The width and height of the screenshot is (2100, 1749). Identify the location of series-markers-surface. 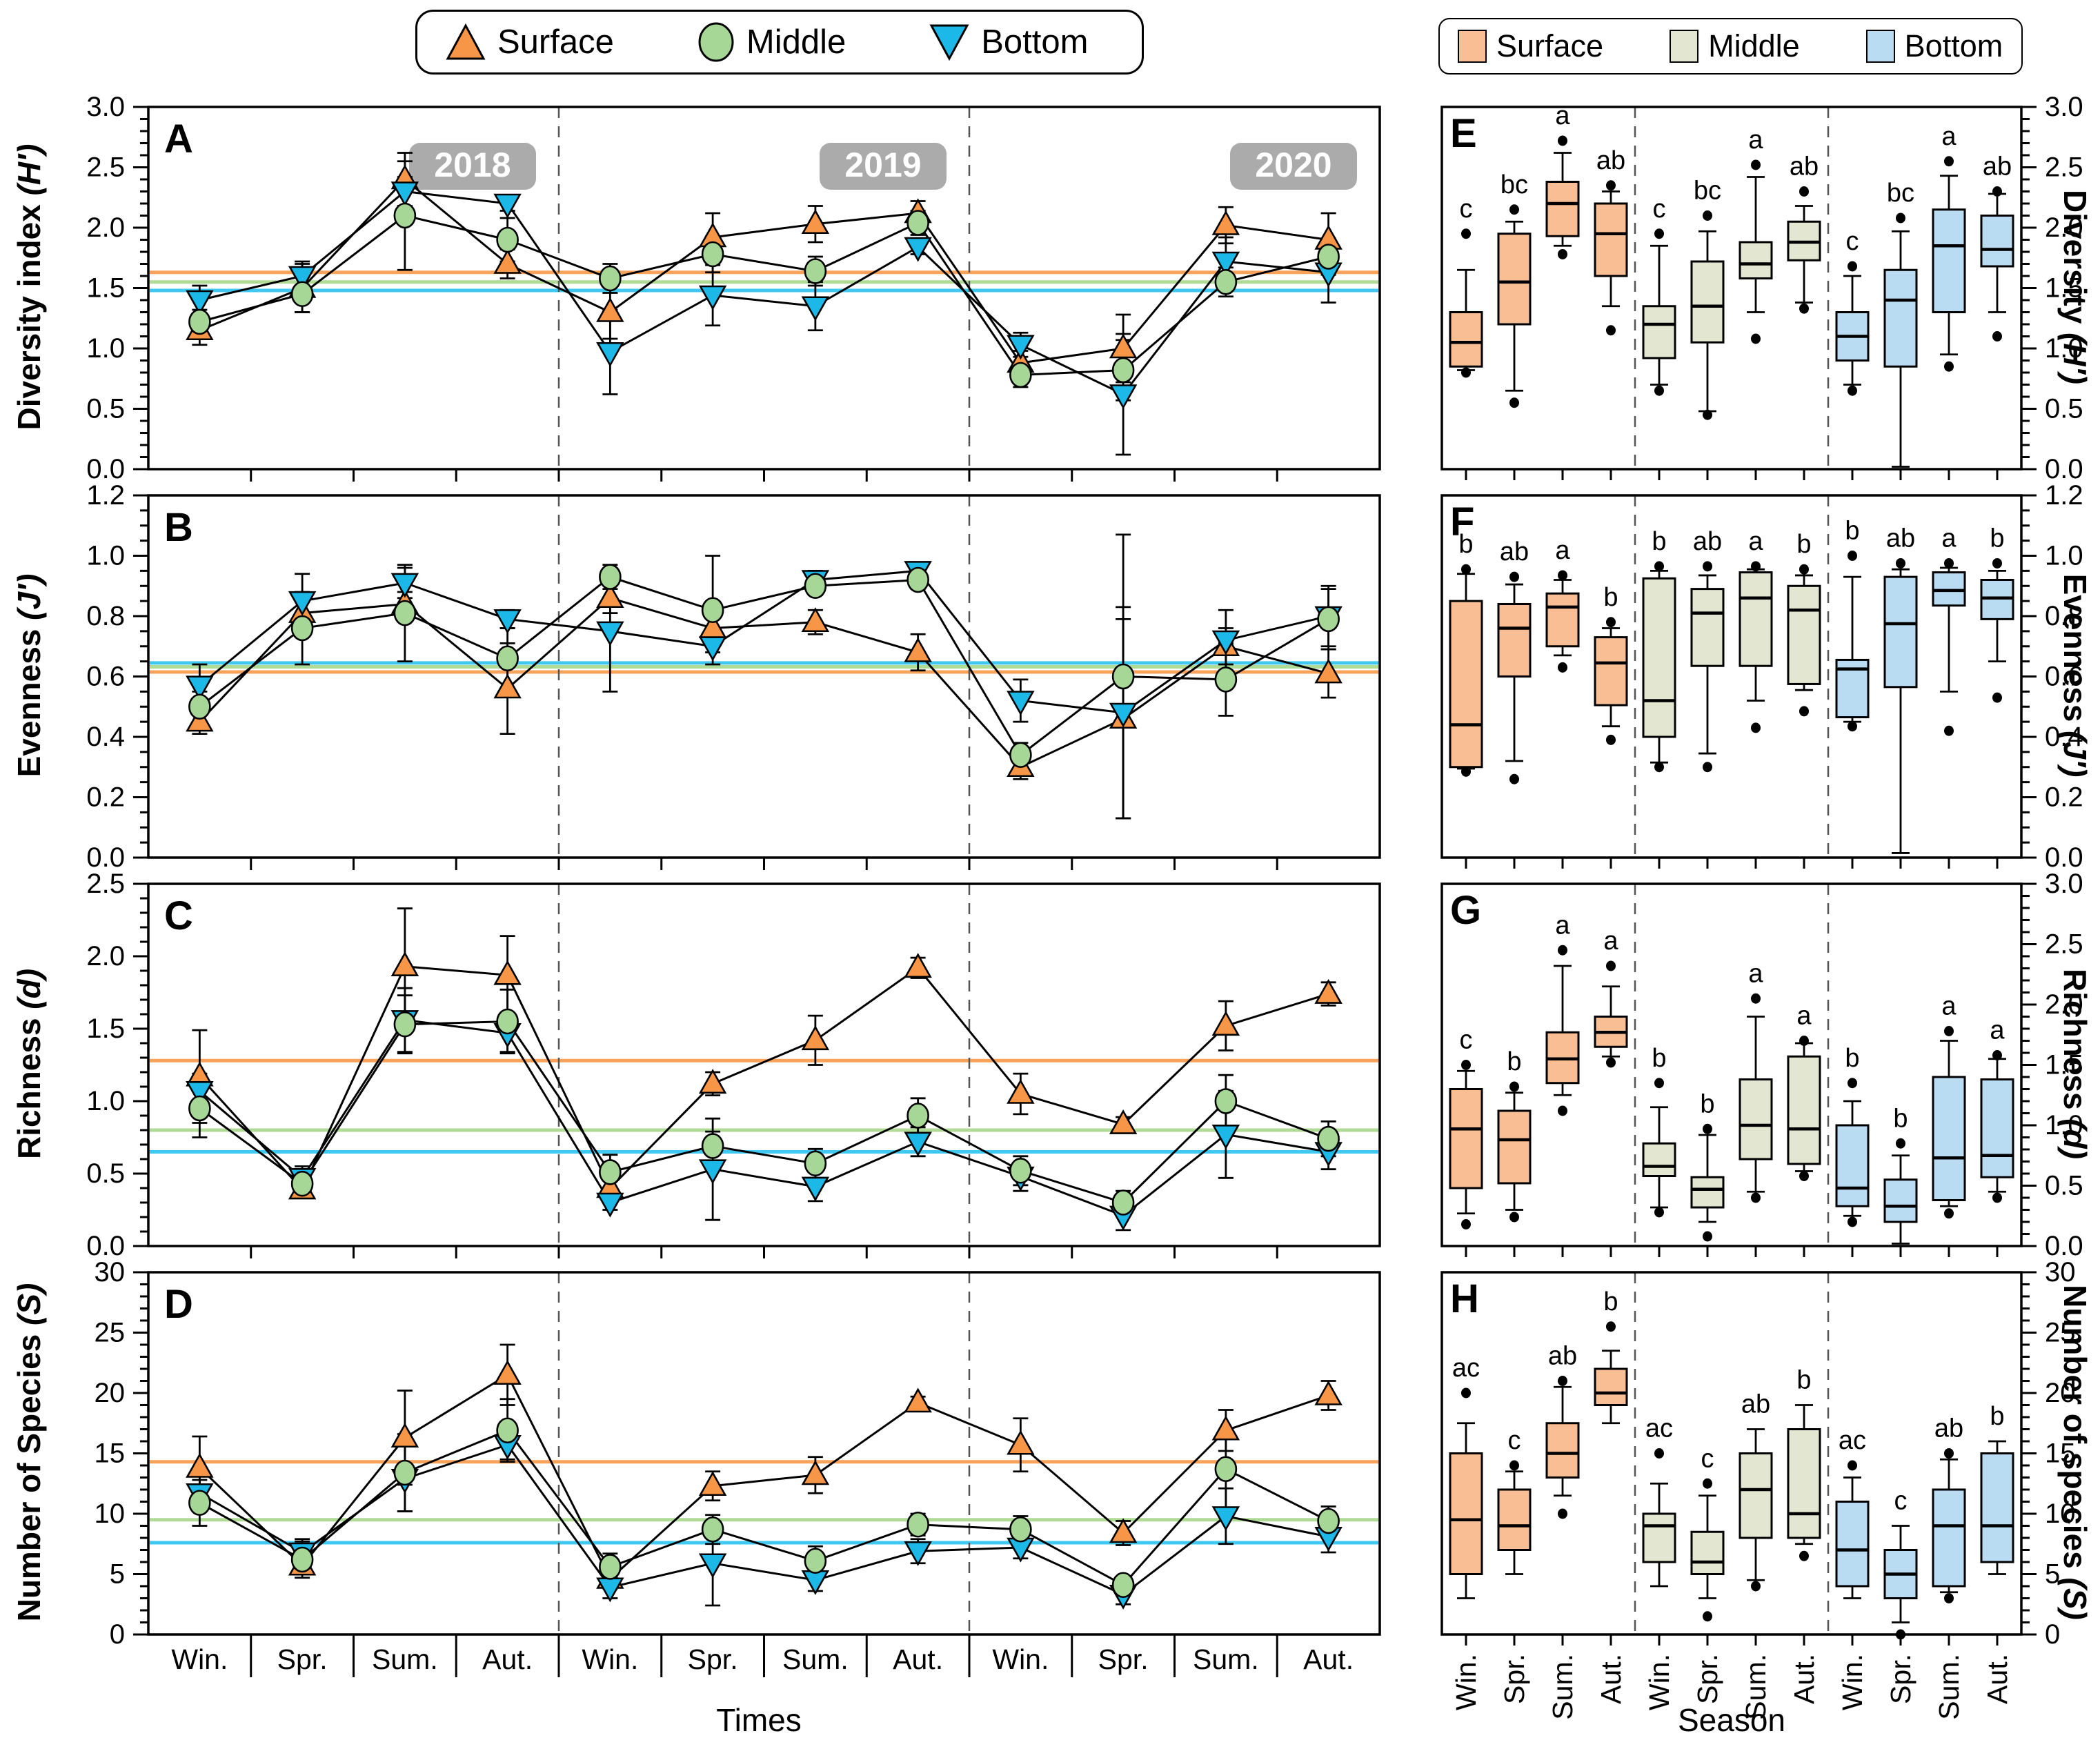
(764, 1474).